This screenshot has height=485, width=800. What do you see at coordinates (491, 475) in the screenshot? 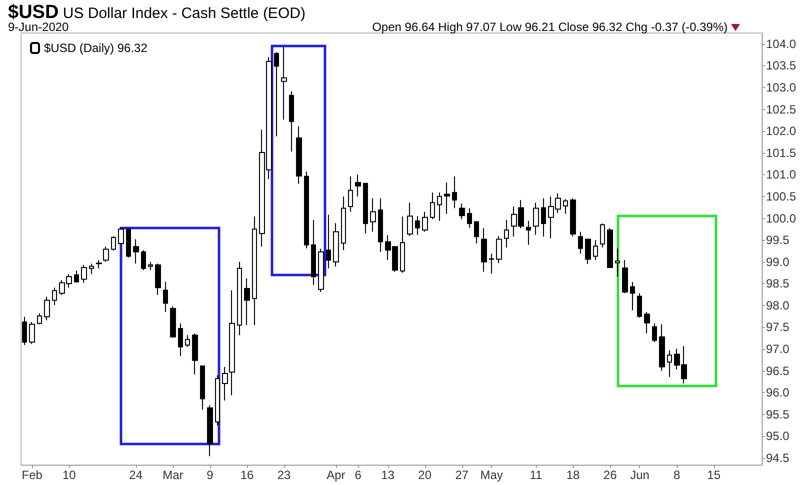
I see `x-tick-label: May` at bounding box center [491, 475].